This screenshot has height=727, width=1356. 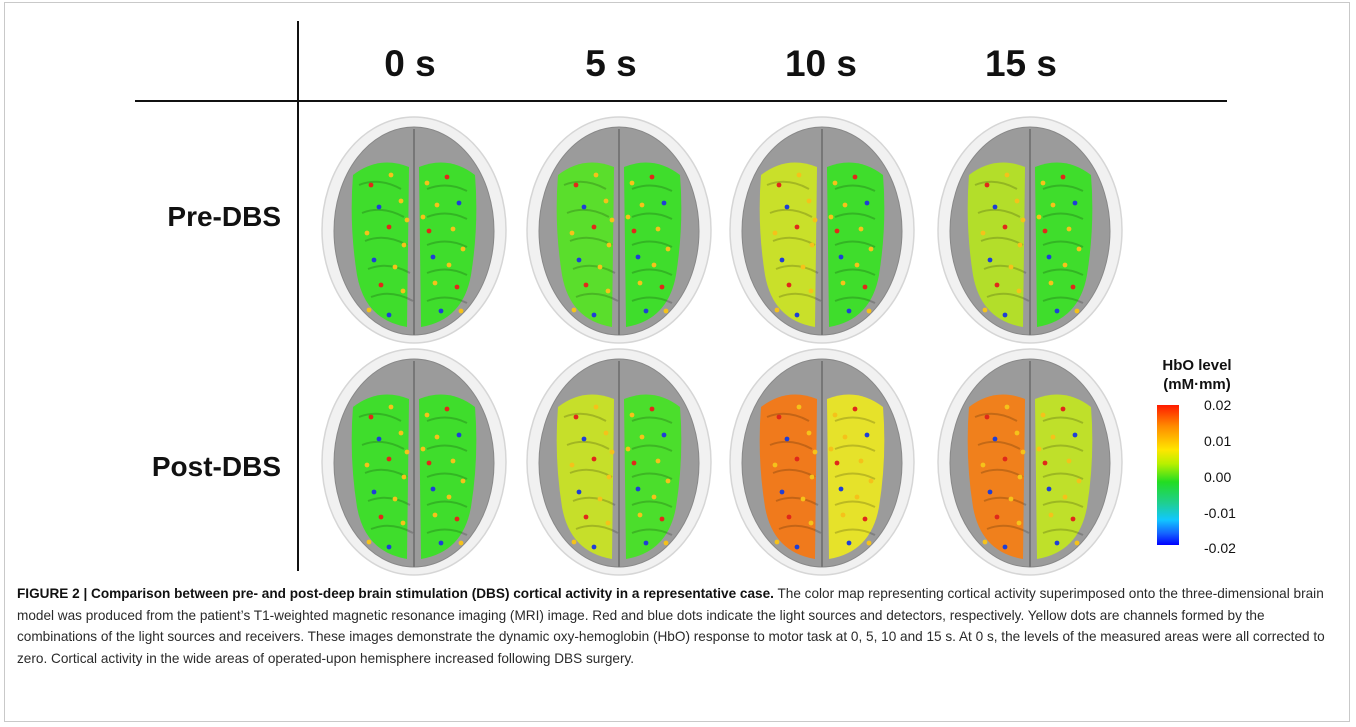 I want to click on right-hemisphere-activity, so click(x=448, y=476).